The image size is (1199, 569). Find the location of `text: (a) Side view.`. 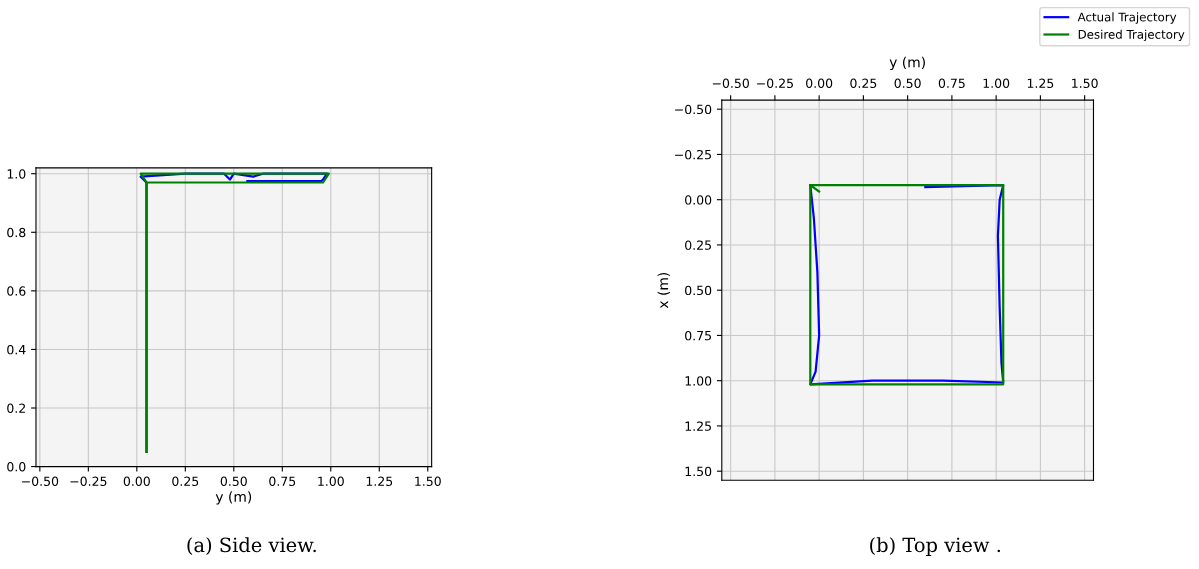

text: (a) Side view. is located at coordinates (251, 546).